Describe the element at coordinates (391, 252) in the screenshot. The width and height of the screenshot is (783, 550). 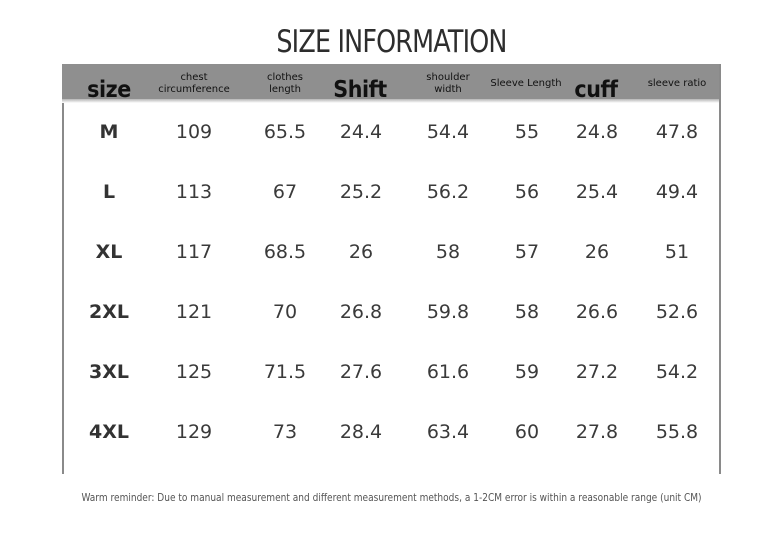
I see `table-row: XL 117 68.5 26 58 57 26 51` at that location.